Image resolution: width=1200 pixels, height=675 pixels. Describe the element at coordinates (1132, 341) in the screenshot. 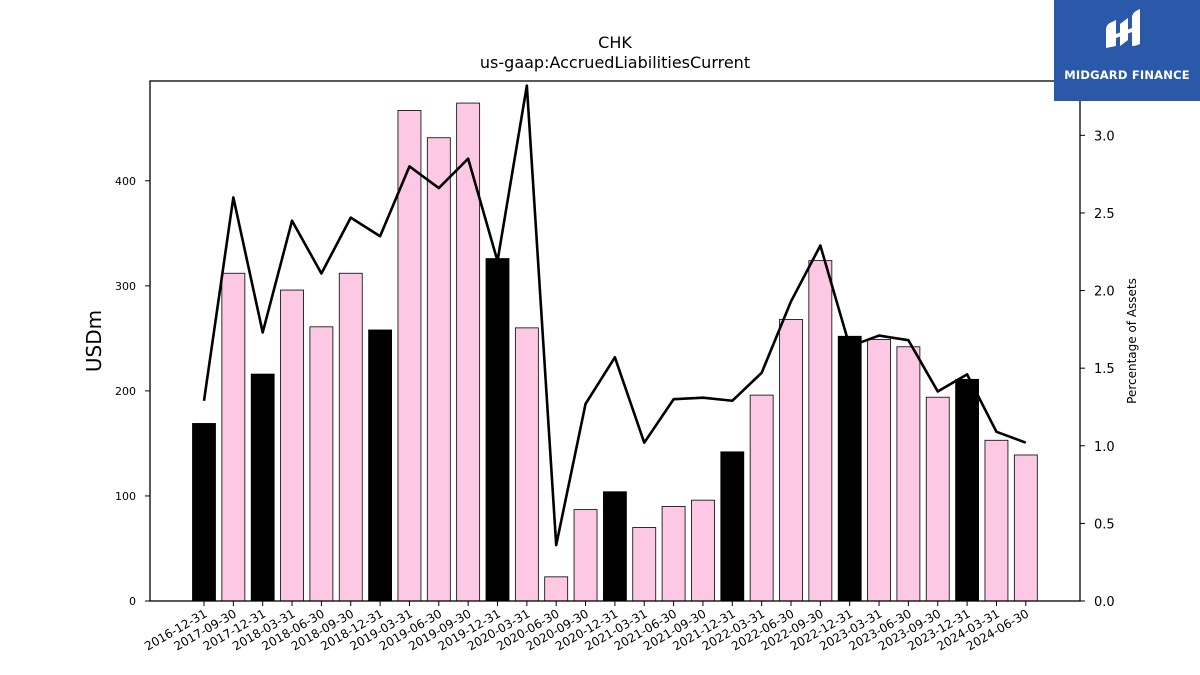

I see `y2-axis-label: Percentage of Assets` at that location.